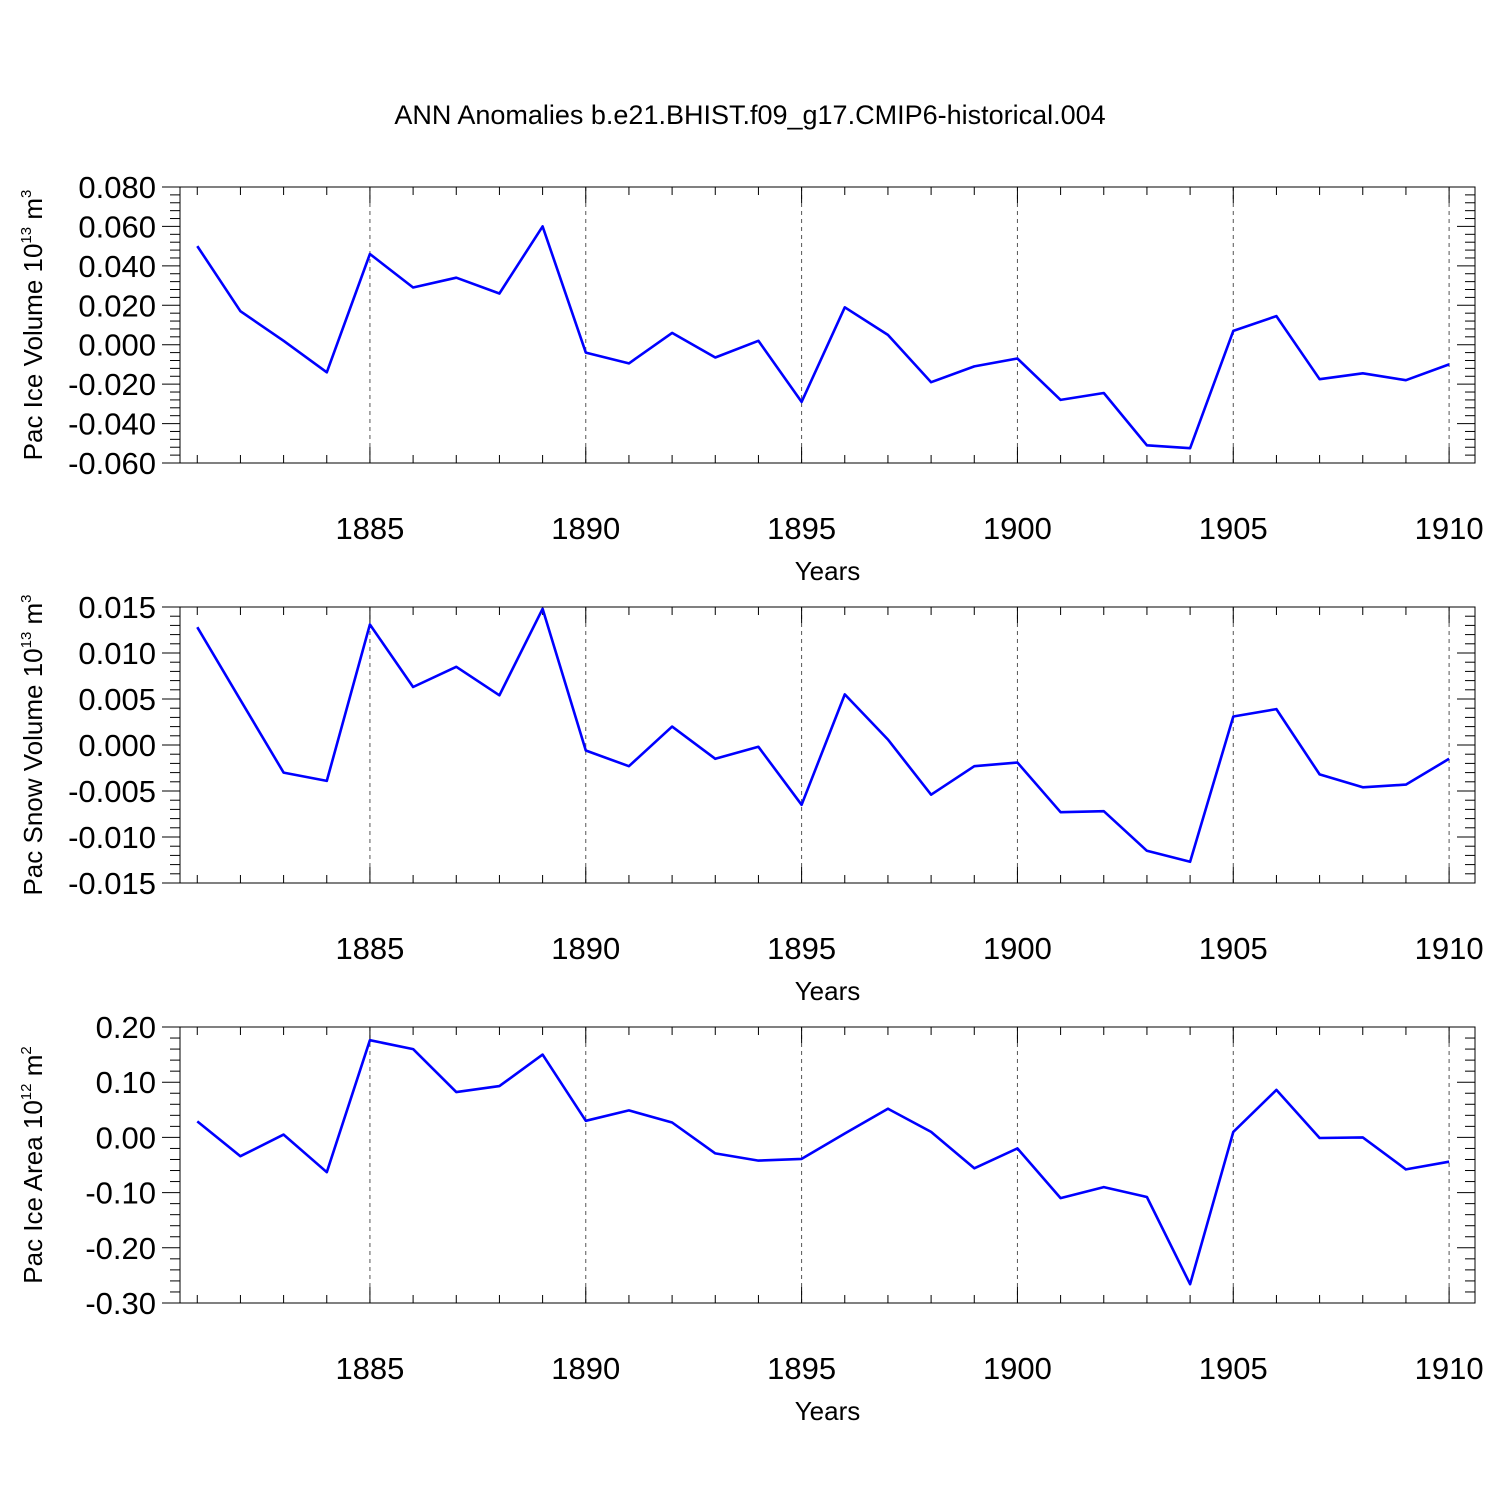 The height and width of the screenshot is (1500, 1500). I want to click on y-tick-label: 0.20, so click(126, 1027).